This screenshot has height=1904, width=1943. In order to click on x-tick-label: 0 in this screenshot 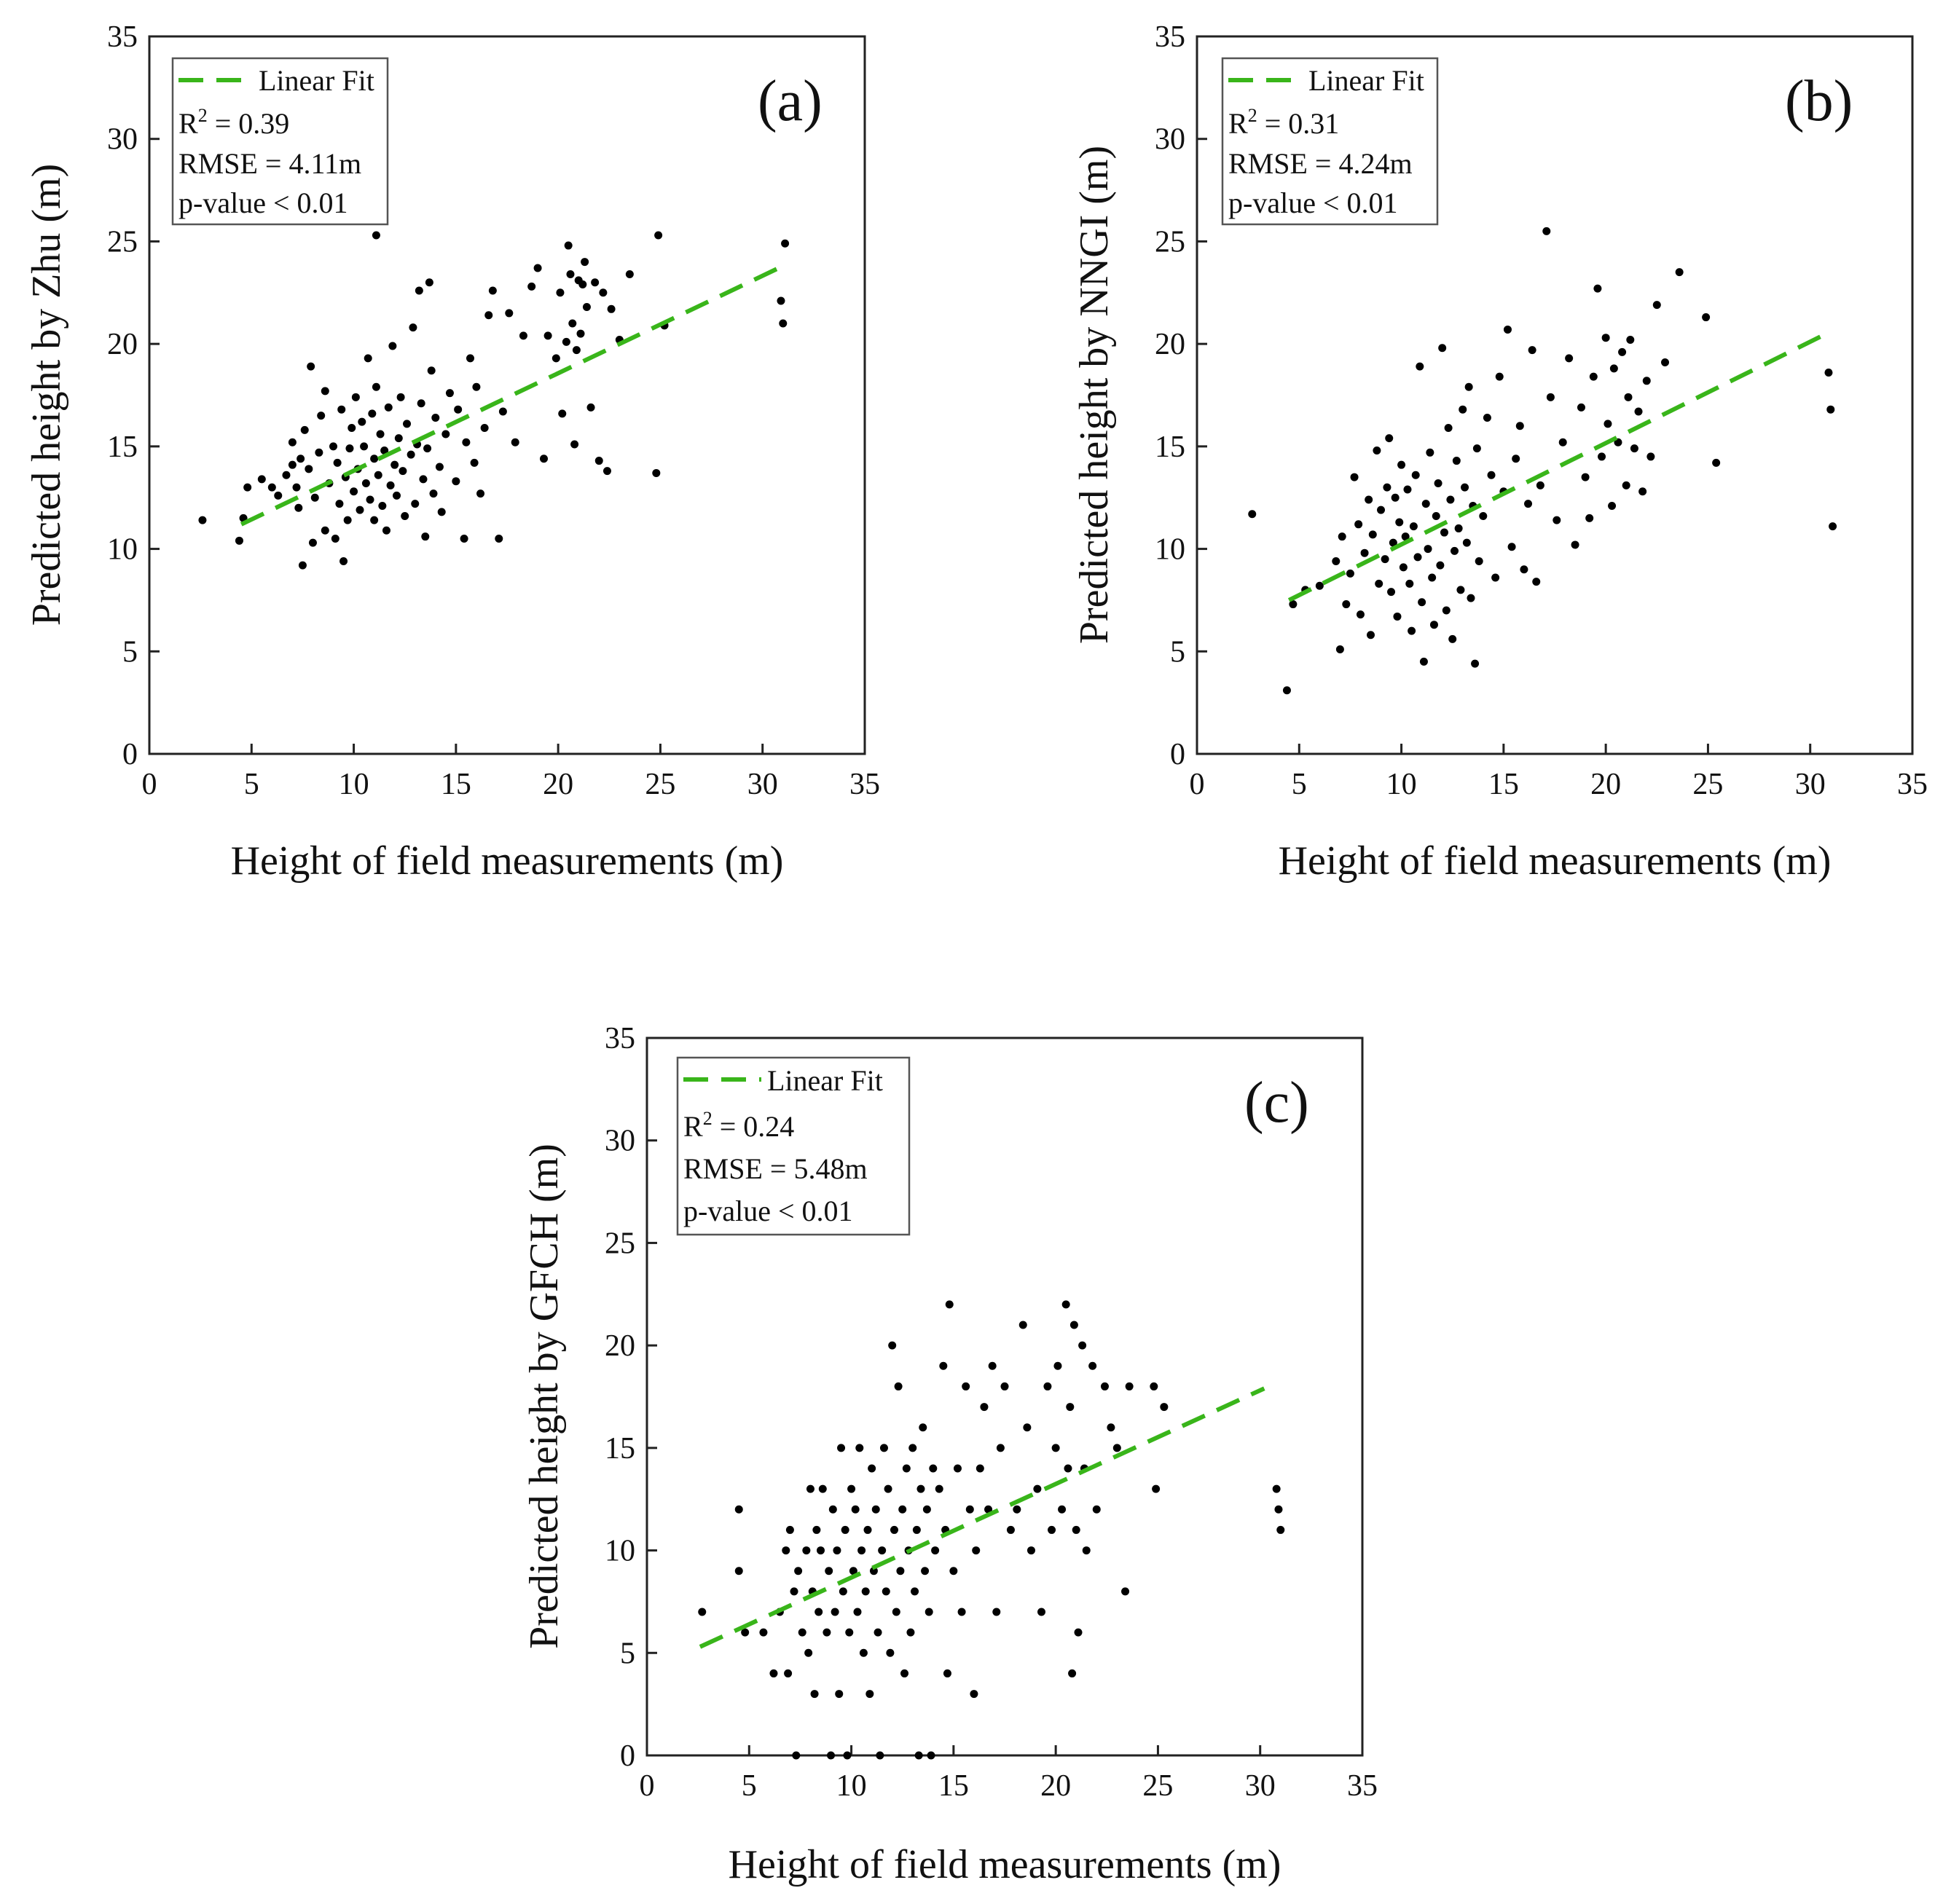, I will do `click(1197, 784)`.